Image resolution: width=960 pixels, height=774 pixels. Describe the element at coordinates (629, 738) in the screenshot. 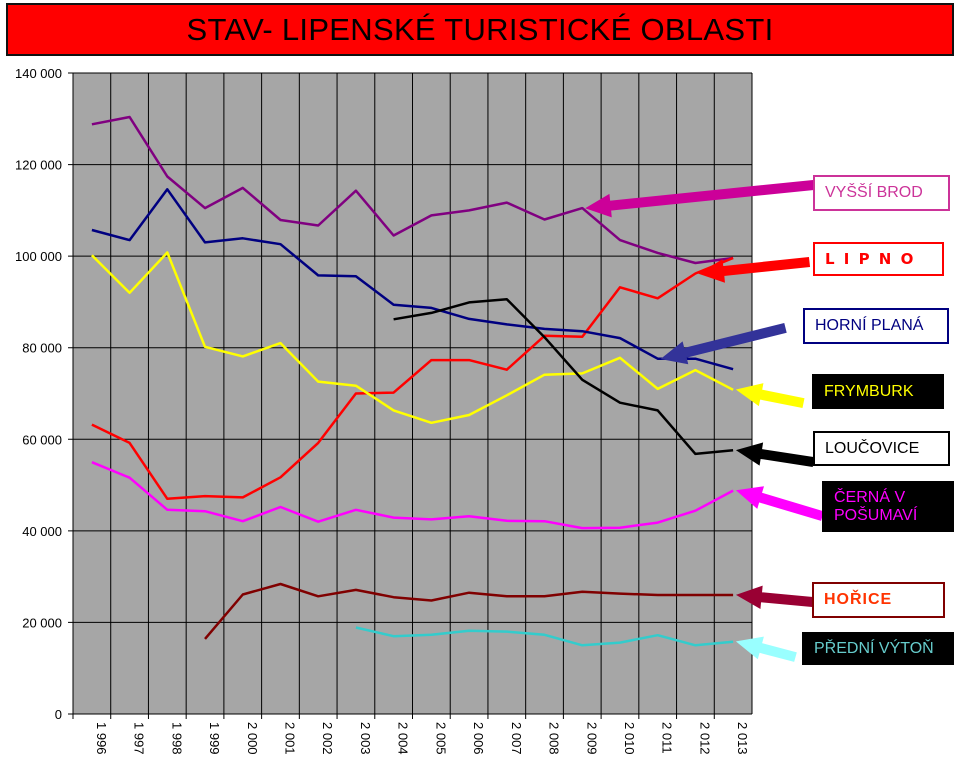

I see `x-tick-label: 2 010` at that location.